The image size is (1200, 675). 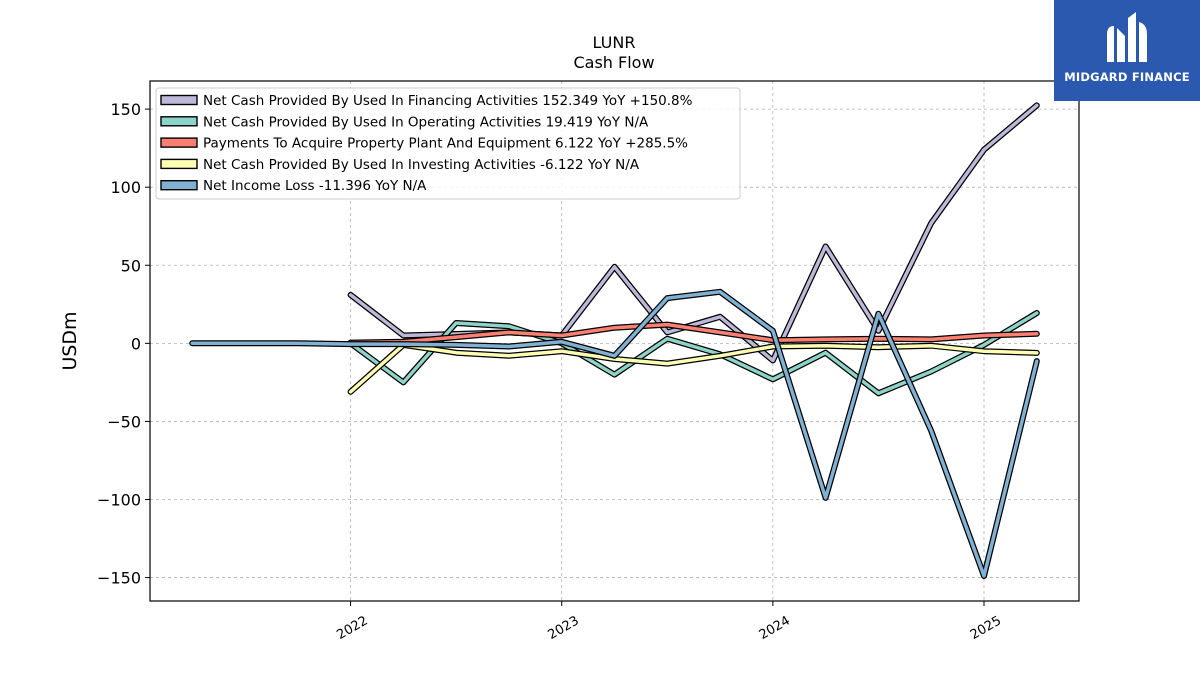 What do you see at coordinates (1127, 77) in the screenshot?
I see `logo-text: MIDGARD FINANCE` at bounding box center [1127, 77].